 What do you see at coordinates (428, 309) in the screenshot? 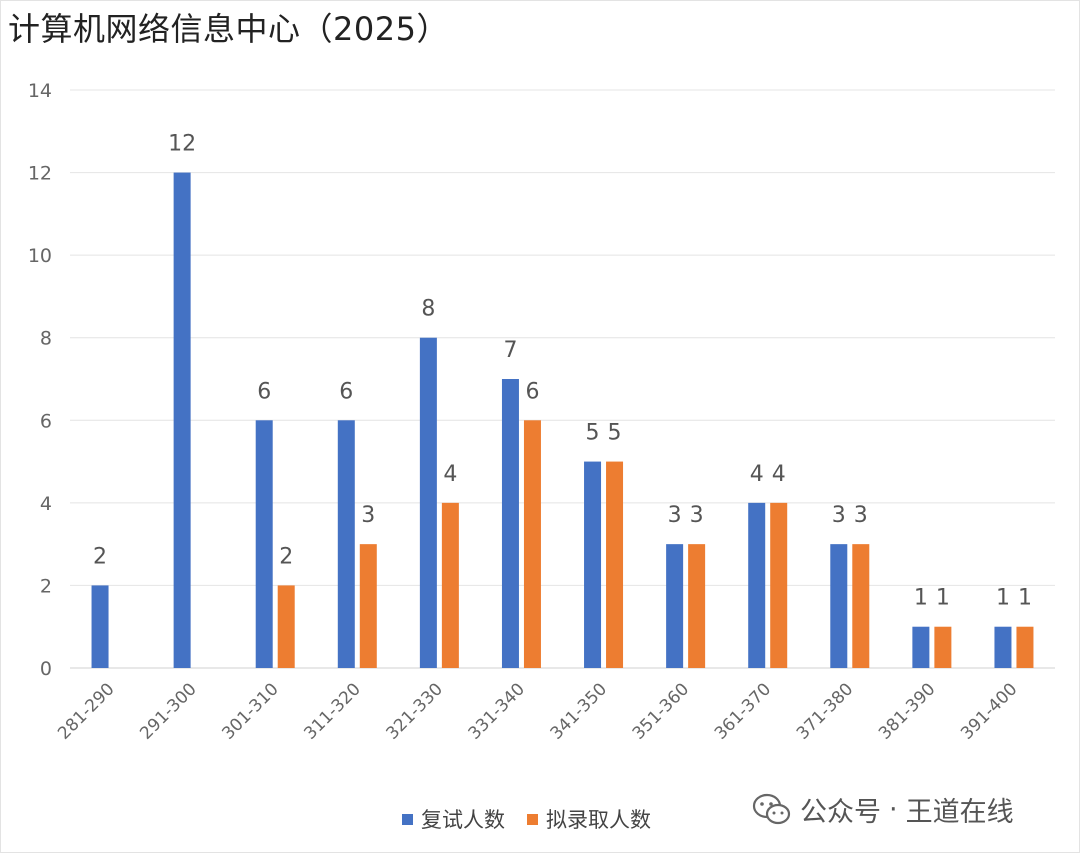
I see `data-label-series-0-4: 8` at bounding box center [428, 309].